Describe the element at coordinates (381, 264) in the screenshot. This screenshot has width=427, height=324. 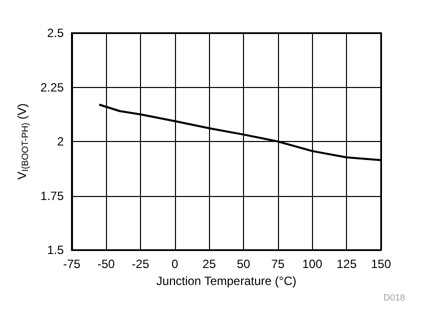
I see `x-tick-label: 150` at that location.